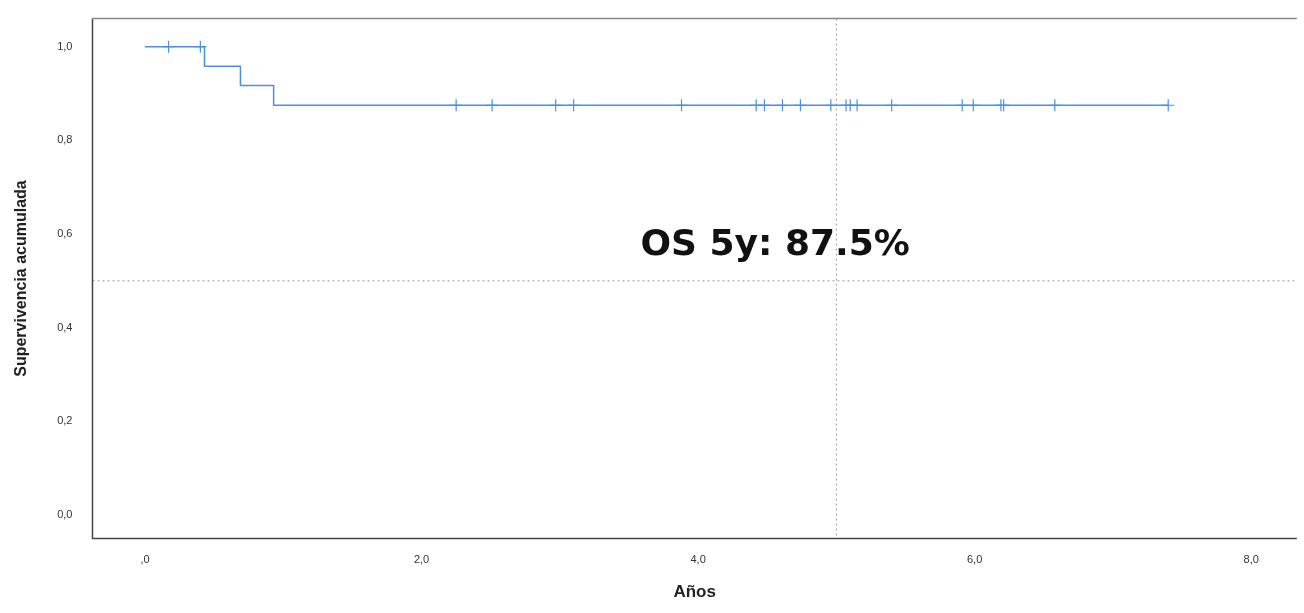 Image resolution: width=1304 pixels, height=613 pixels. What do you see at coordinates (65, 326) in the screenshot?
I see `y-tick-label: 0,4` at bounding box center [65, 326].